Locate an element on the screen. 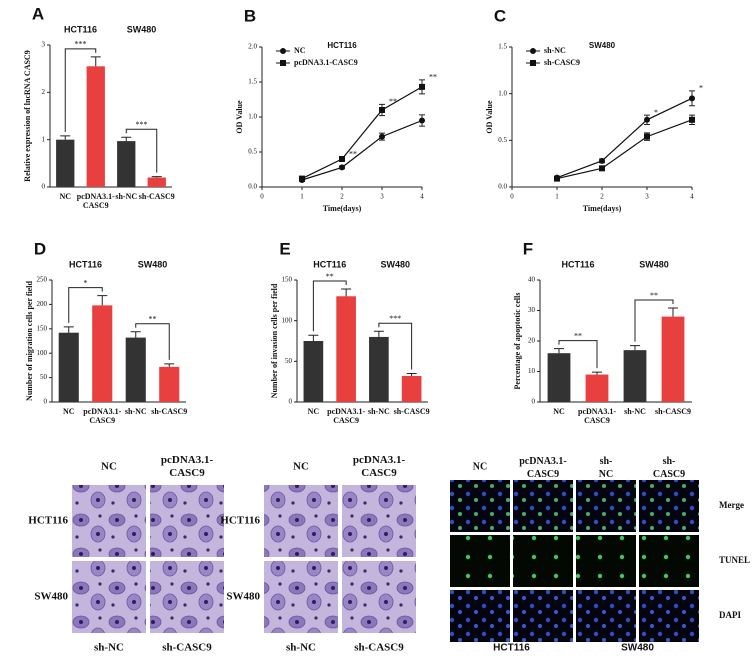 This screenshot has height=663, width=753. chart-title: HCT116 is located at coordinates (342, 45).